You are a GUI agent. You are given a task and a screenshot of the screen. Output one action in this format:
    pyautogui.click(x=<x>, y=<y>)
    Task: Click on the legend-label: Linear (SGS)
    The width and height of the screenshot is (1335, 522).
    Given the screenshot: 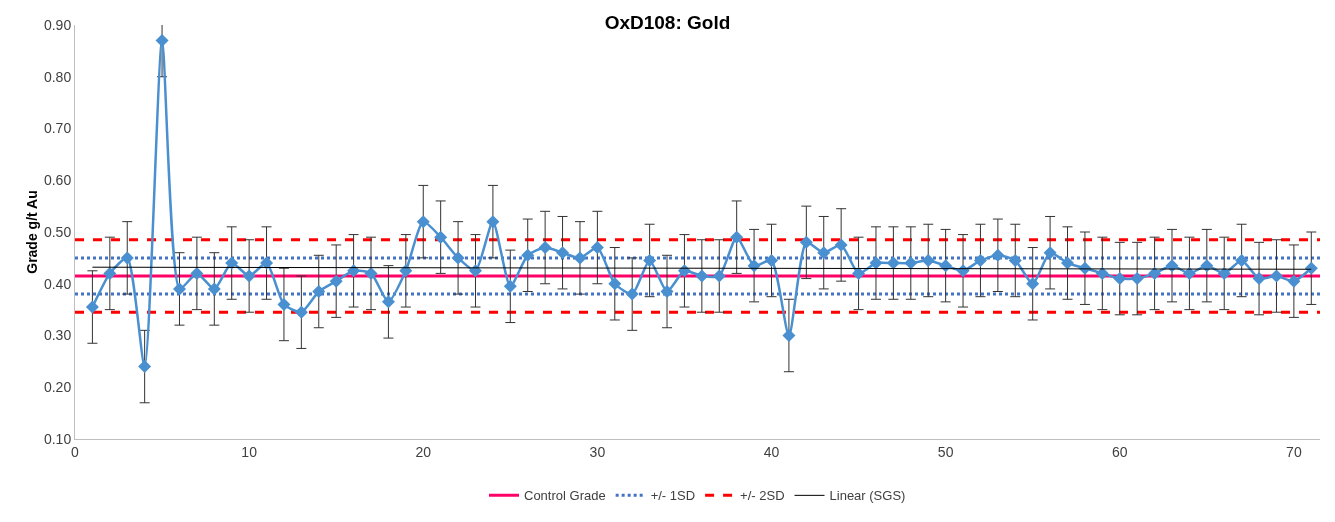 What is the action you would take?
    pyautogui.click(x=867, y=496)
    